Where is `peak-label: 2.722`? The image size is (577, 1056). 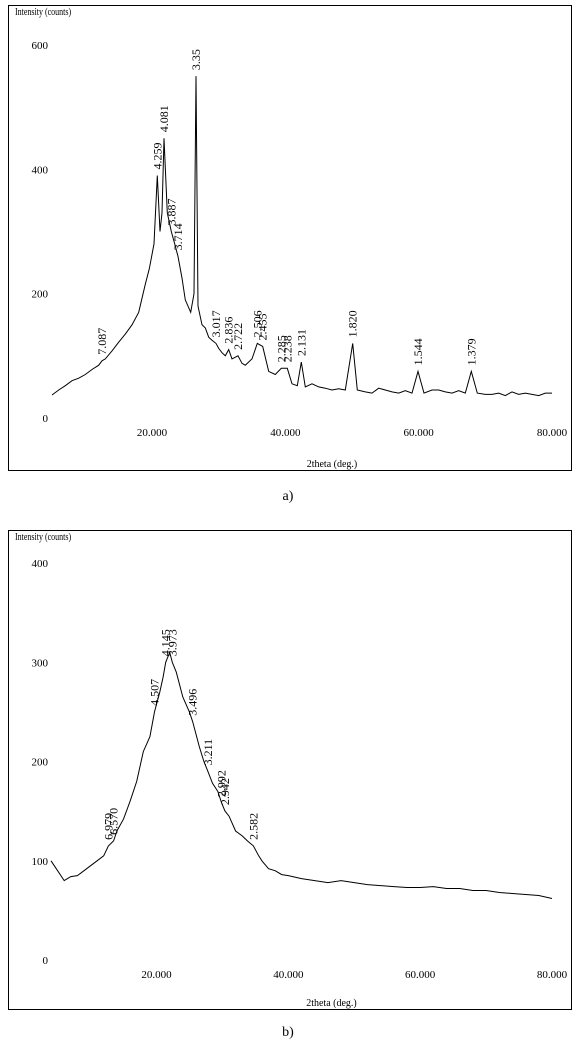 peak-label: 2.722 is located at coordinates (238, 336).